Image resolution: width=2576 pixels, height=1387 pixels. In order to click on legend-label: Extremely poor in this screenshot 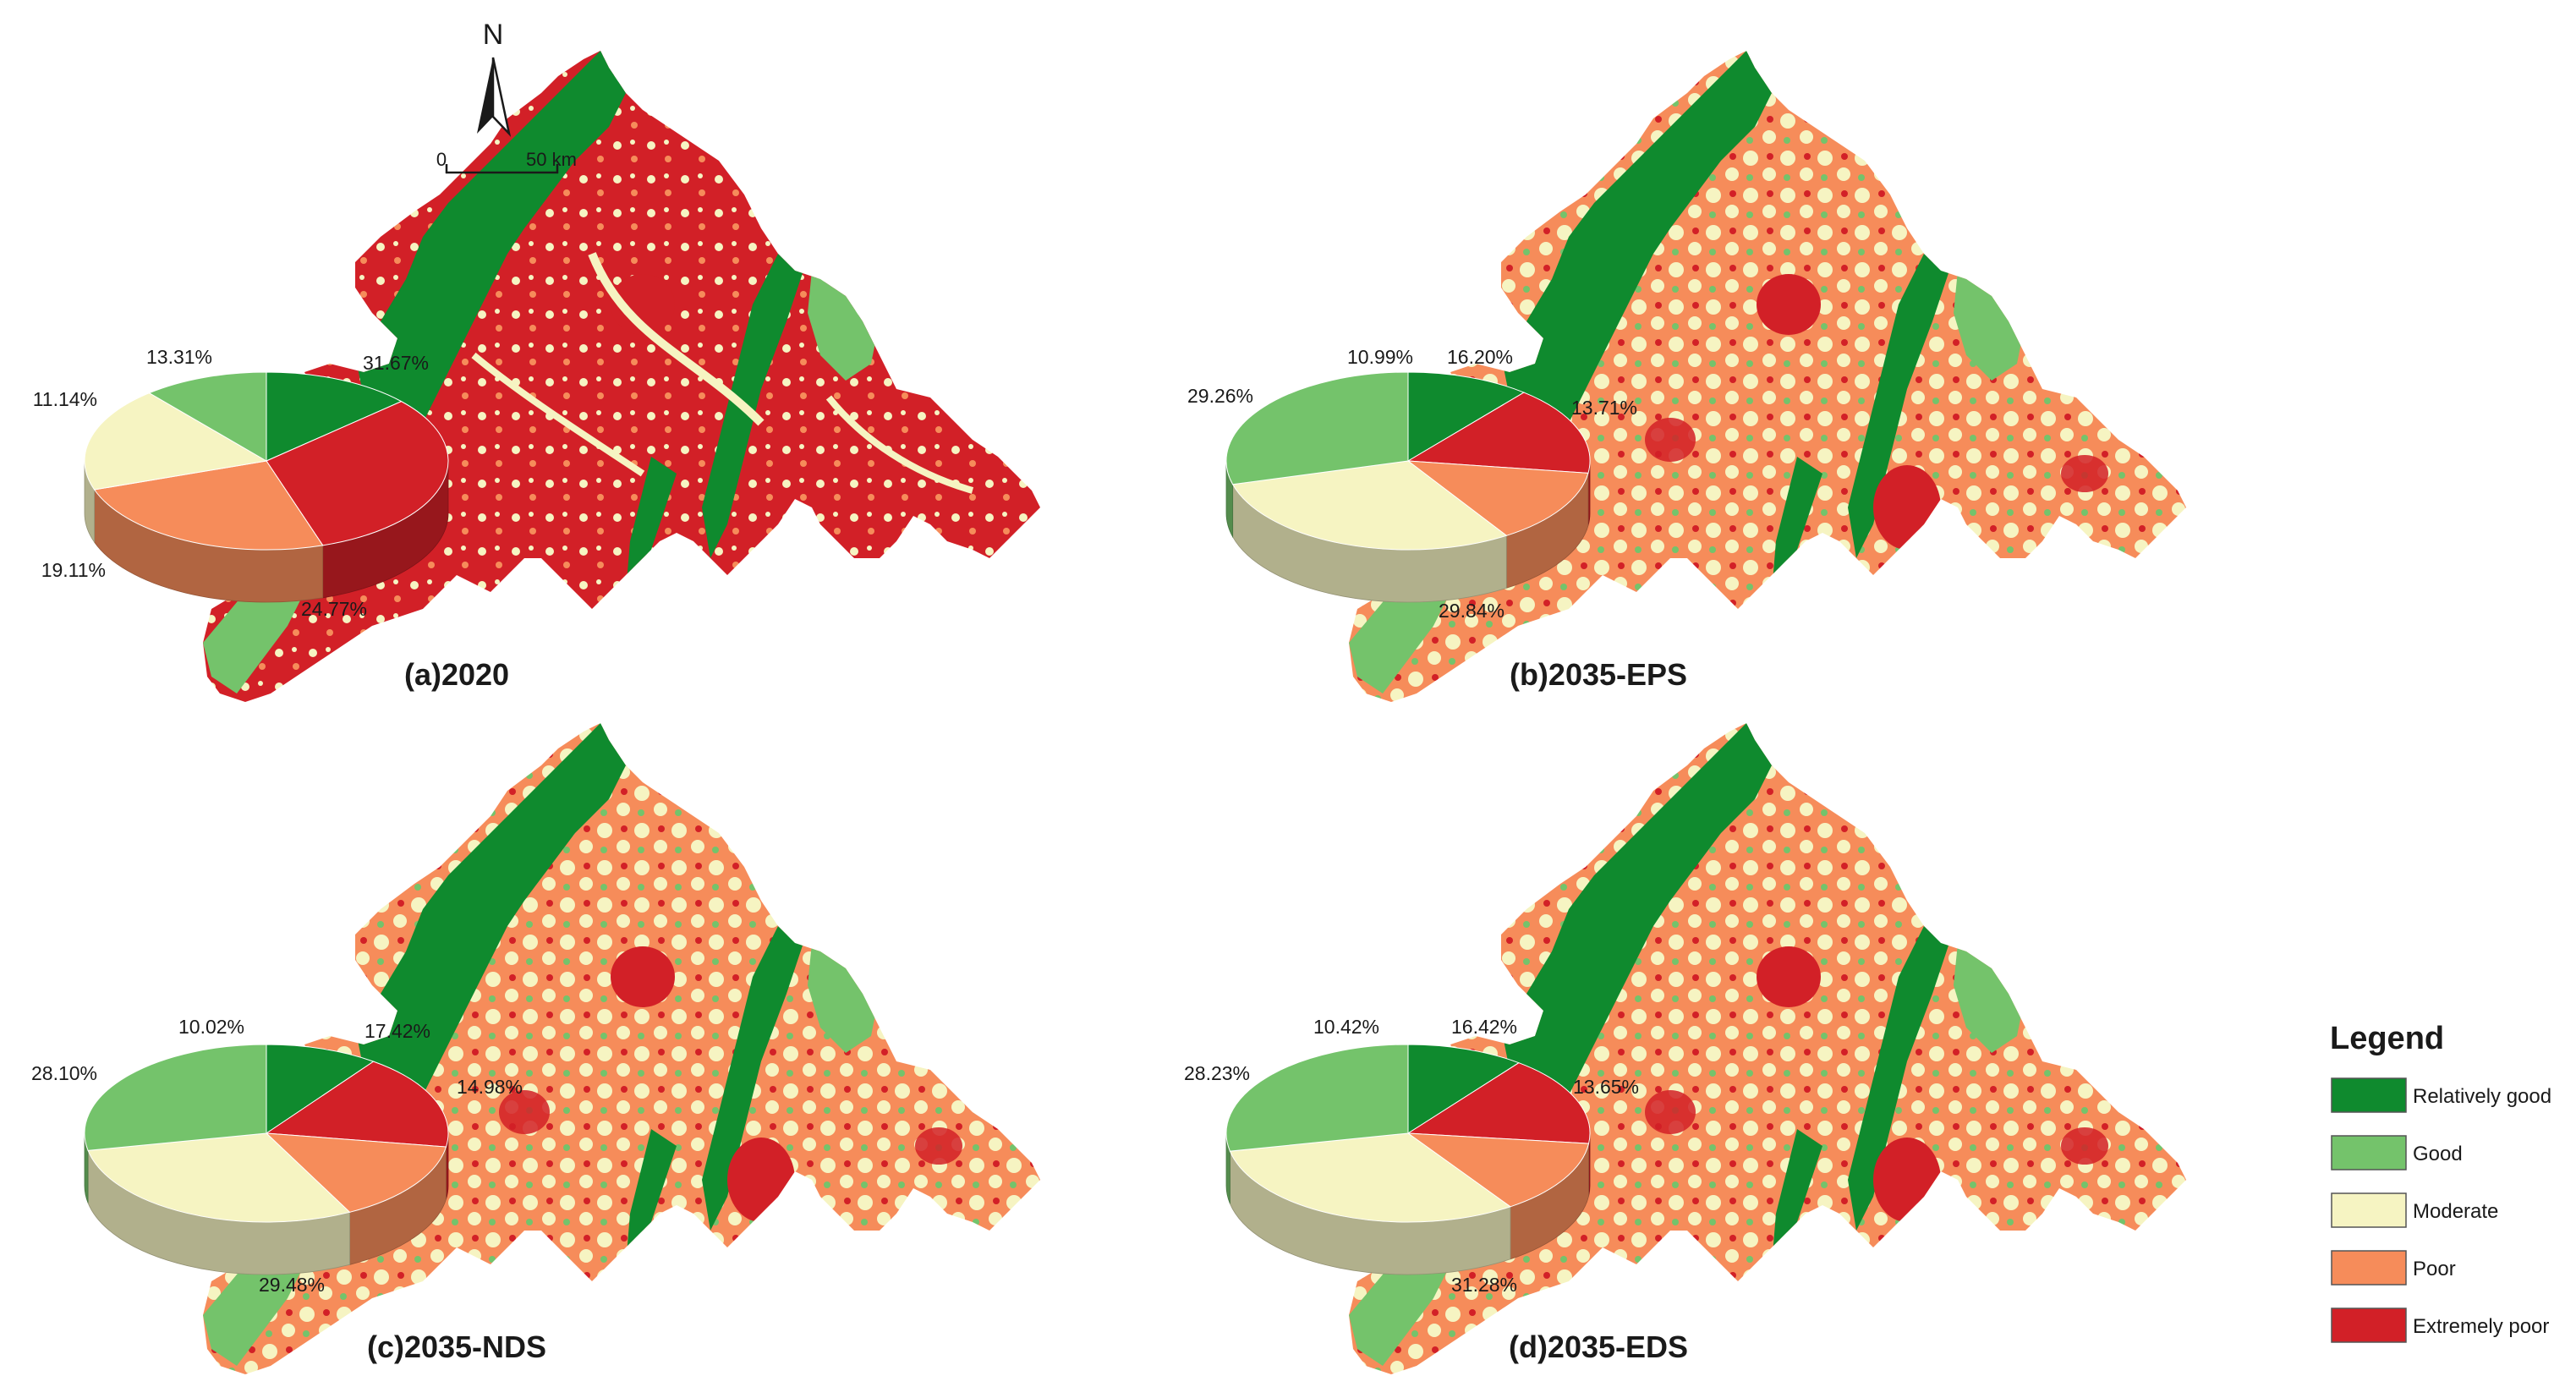, I will do `click(2481, 1326)`.